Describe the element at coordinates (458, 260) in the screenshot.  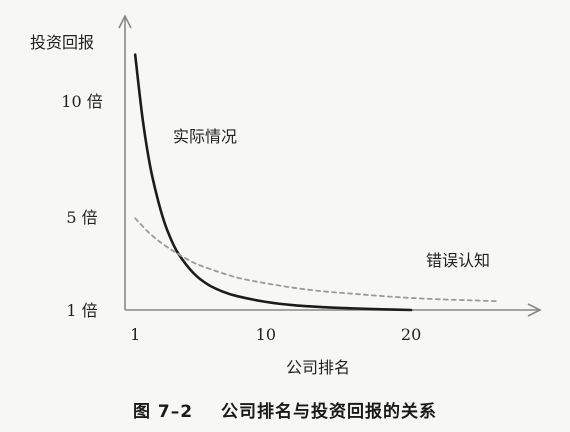
I see `series-label-2: 错误认知` at that location.